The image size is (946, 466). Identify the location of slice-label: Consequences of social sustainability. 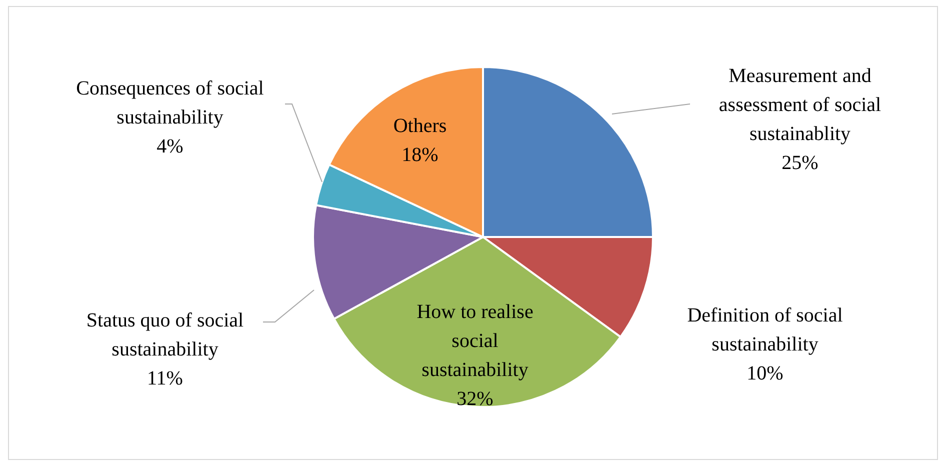
(170, 102).